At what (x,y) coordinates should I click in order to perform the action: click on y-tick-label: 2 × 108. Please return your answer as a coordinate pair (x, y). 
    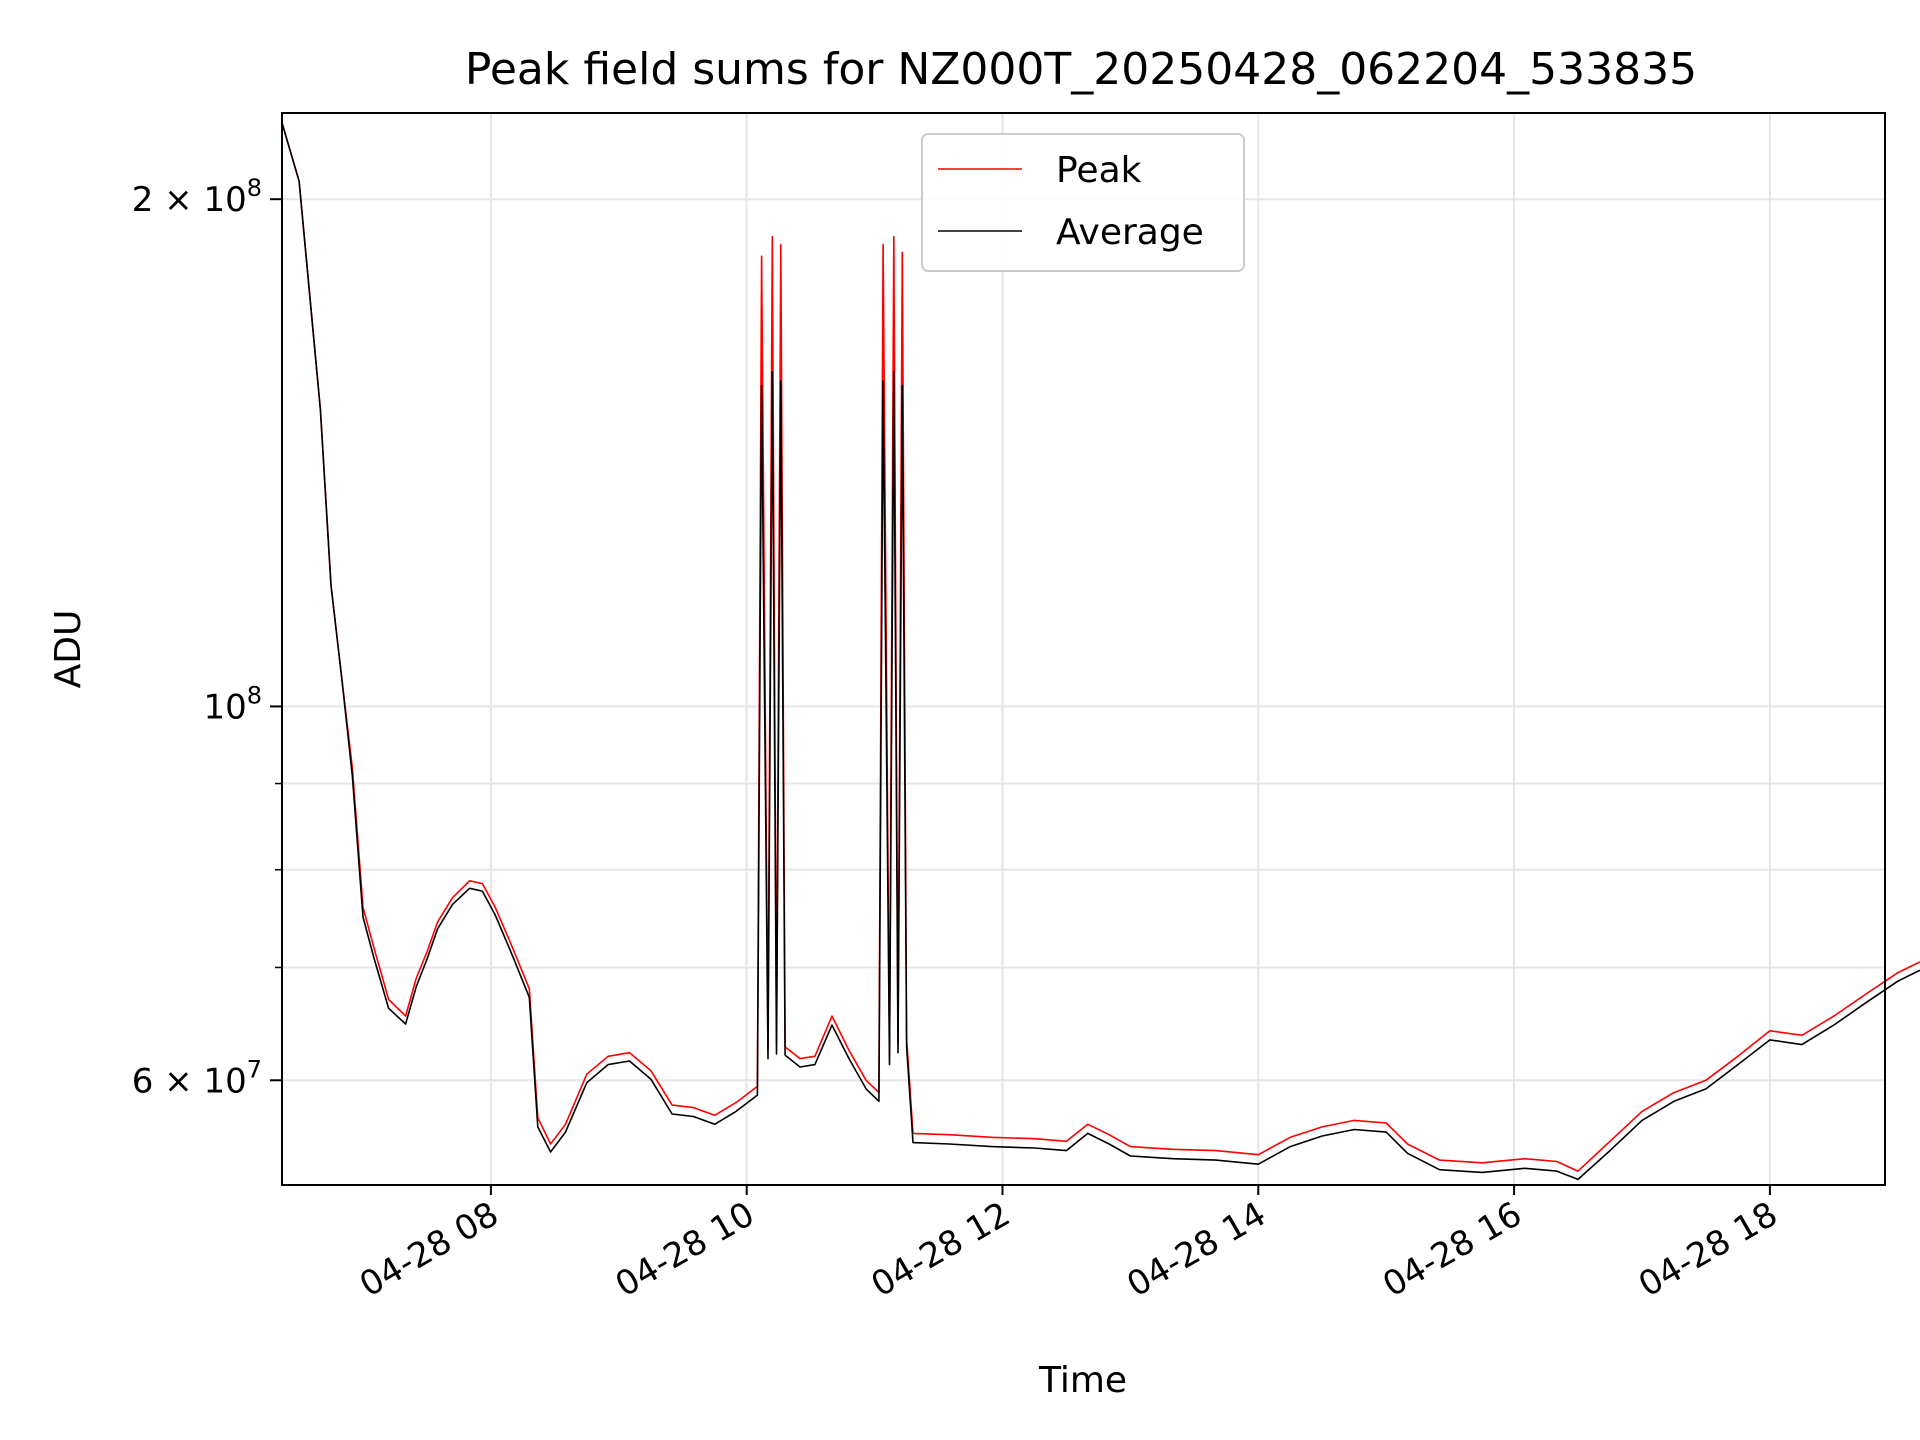
    Looking at the image, I should click on (197, 197).